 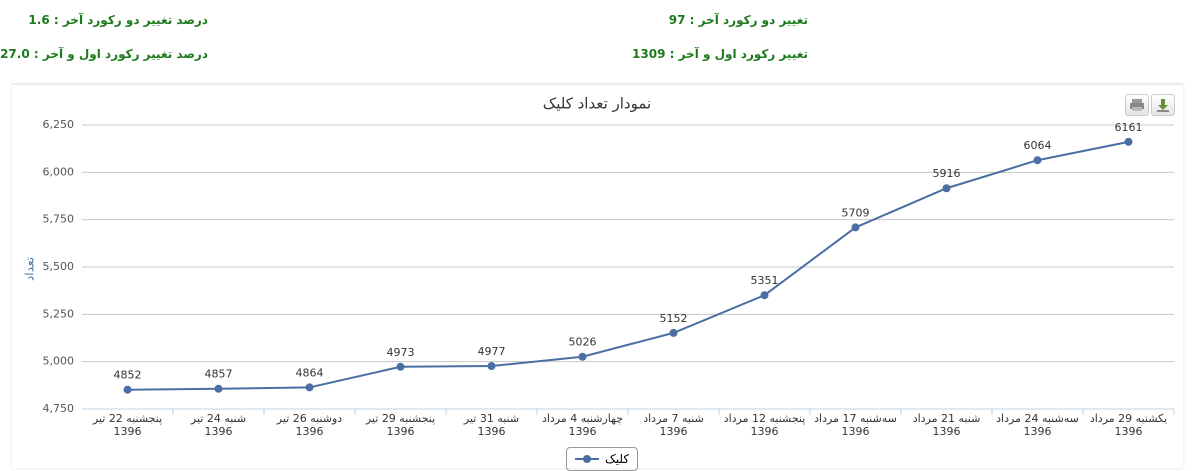 I want to click on y-axis-label: تعداد, so click(x=30, y=269).